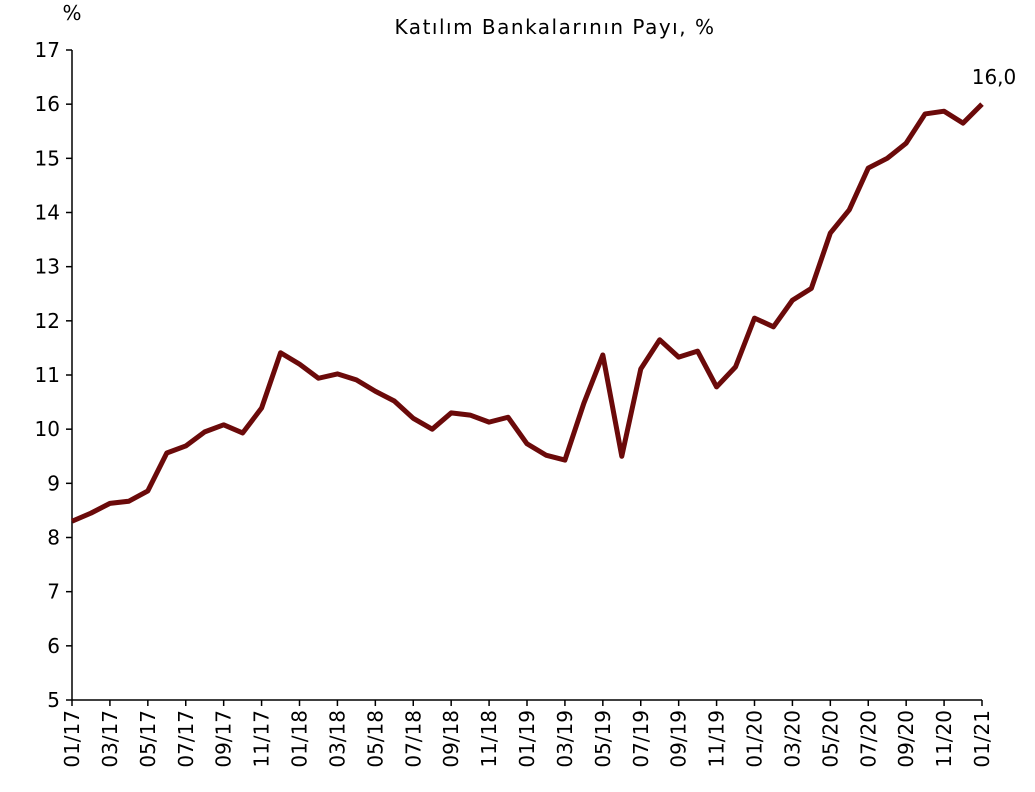  I want to click on x-tick-label: 07/17, so click(186, 739).